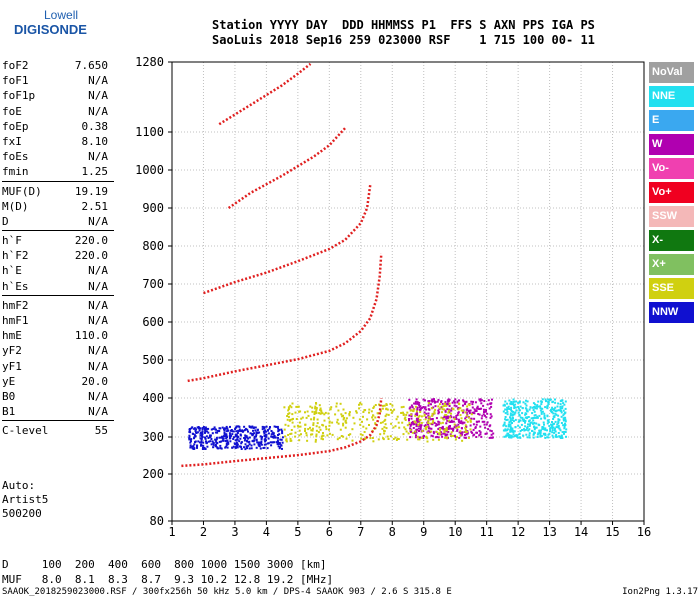 This screenshot has height=600, width=700. What do you see at coordinates (12, 336) in the screenshot?
I see `param-name: hmE` at bounding box center [12, 336].